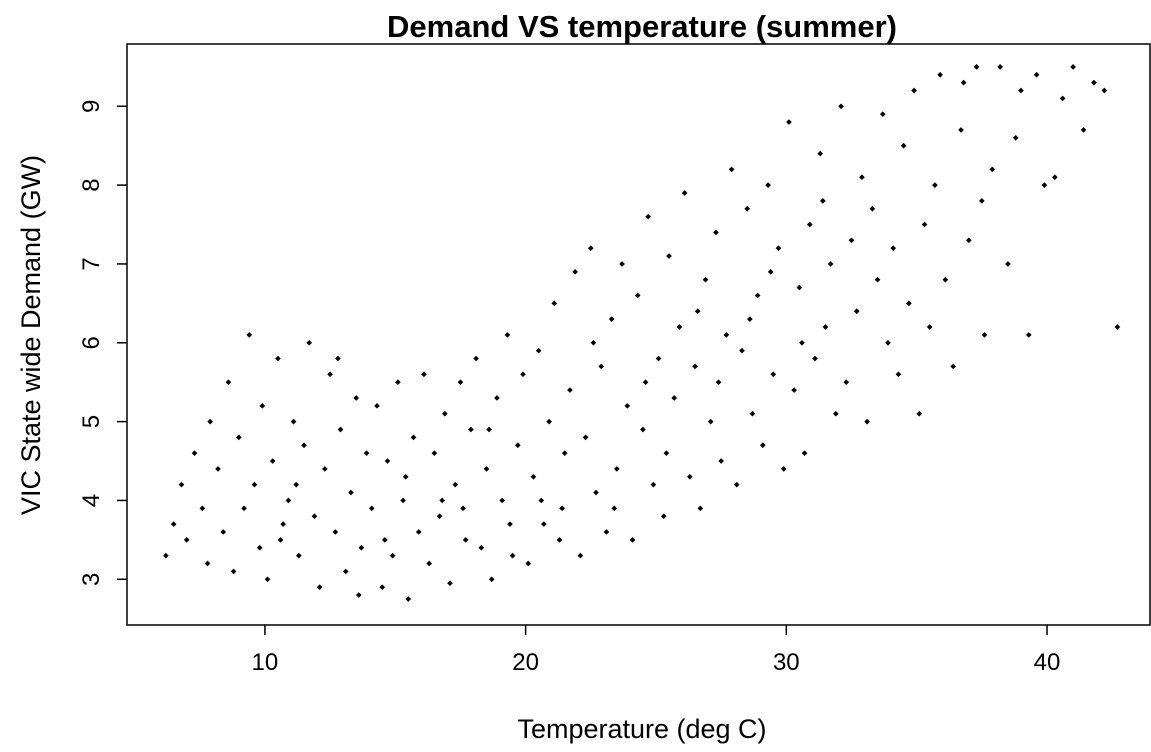 The height and width of the screenshot is (752, 1151). Describe the element at coordinates (265, 662) in the screenshot. I see `x-tick-label: 10` at that location.